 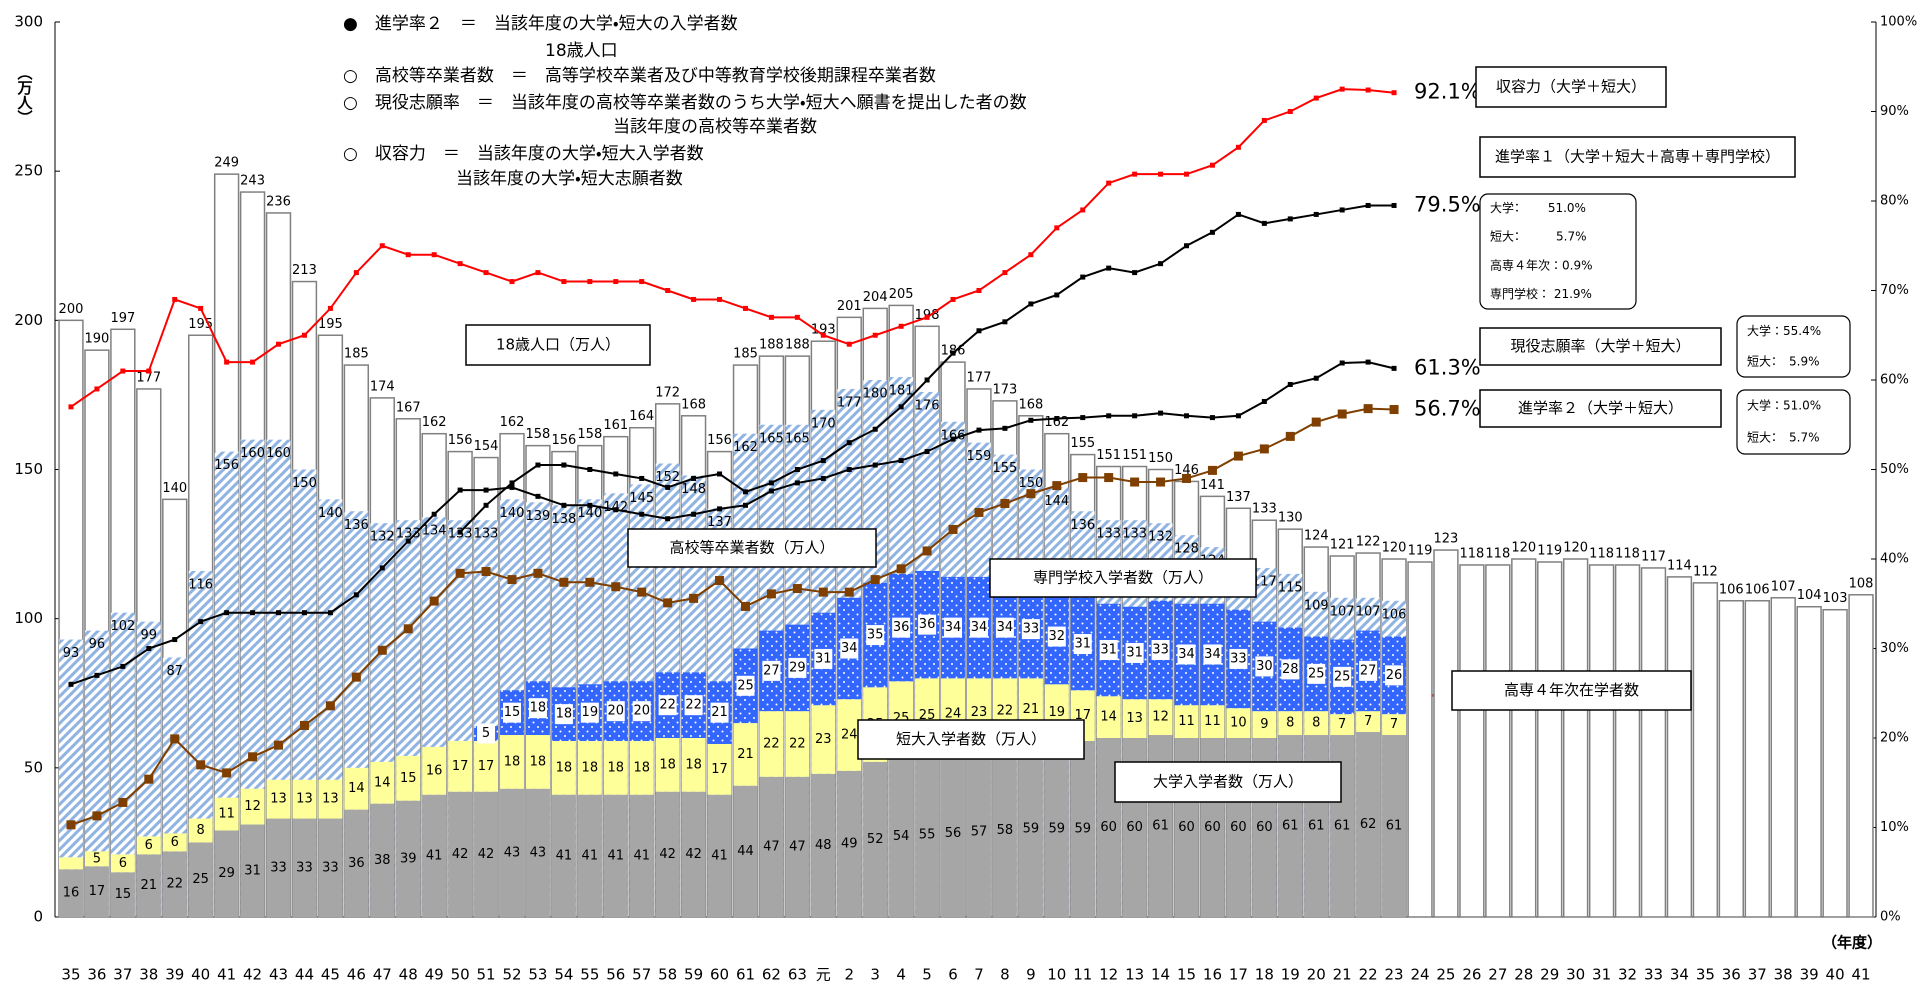 I want to click on bar-value-label: 104, so click(x=1809, y=595).